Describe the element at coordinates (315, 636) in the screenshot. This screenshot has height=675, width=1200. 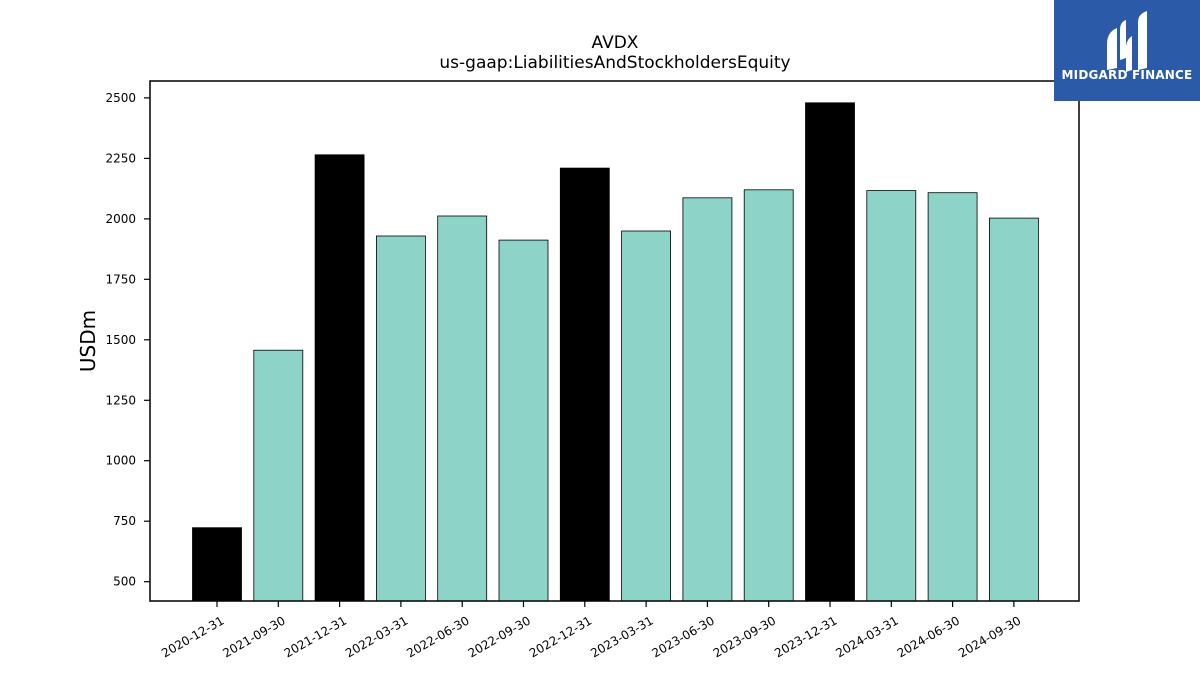
I see `x-tick-label: 2021-12-31` at that location.